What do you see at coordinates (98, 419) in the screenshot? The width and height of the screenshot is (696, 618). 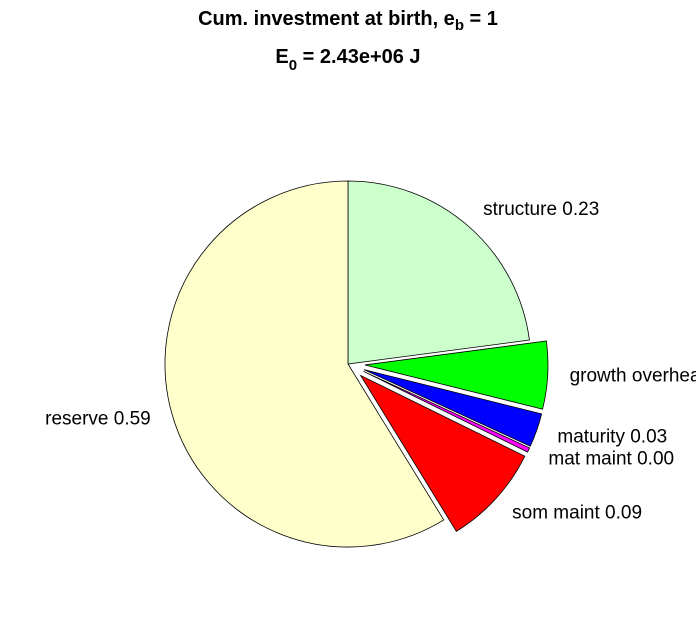 I see `slice-label: reserve 0.59` at bounding box center [98, 419].